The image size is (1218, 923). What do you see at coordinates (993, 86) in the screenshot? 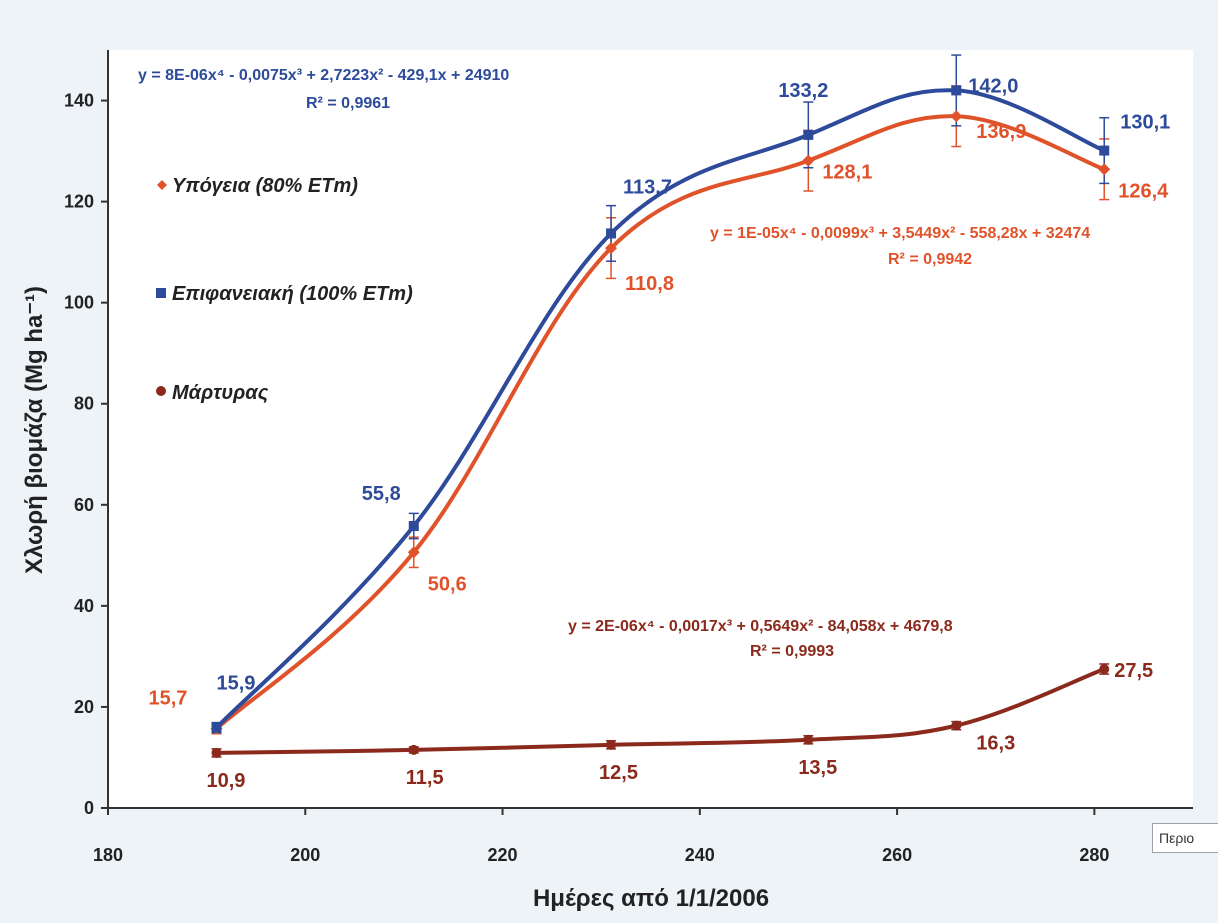
I see `data-label-surface: 142,0` at bounding box center [993, 86].